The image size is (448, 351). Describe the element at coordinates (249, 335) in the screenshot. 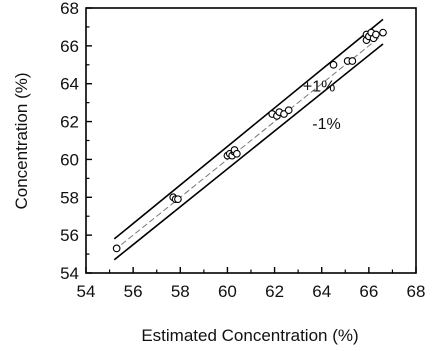

I see `x-axis-title: Estimated Concentration (%)` at that location.